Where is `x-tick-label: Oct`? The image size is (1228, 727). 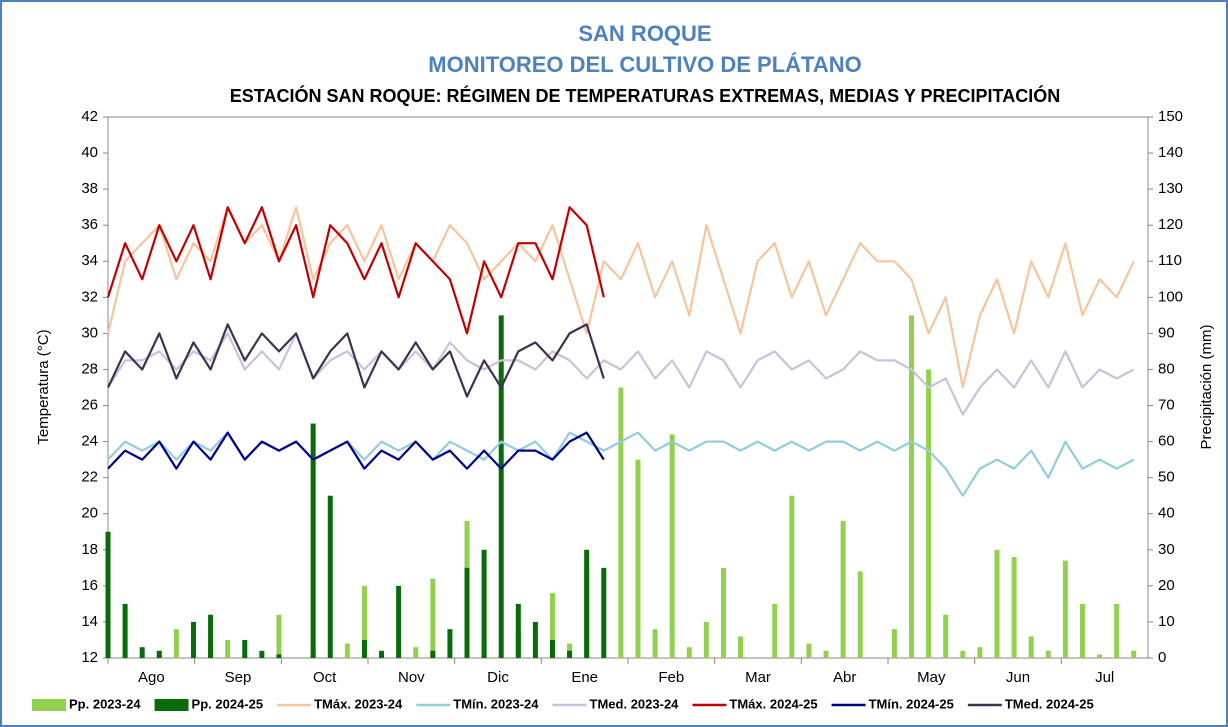 x-tick-label: Oct is located at coordinates (325, 677).